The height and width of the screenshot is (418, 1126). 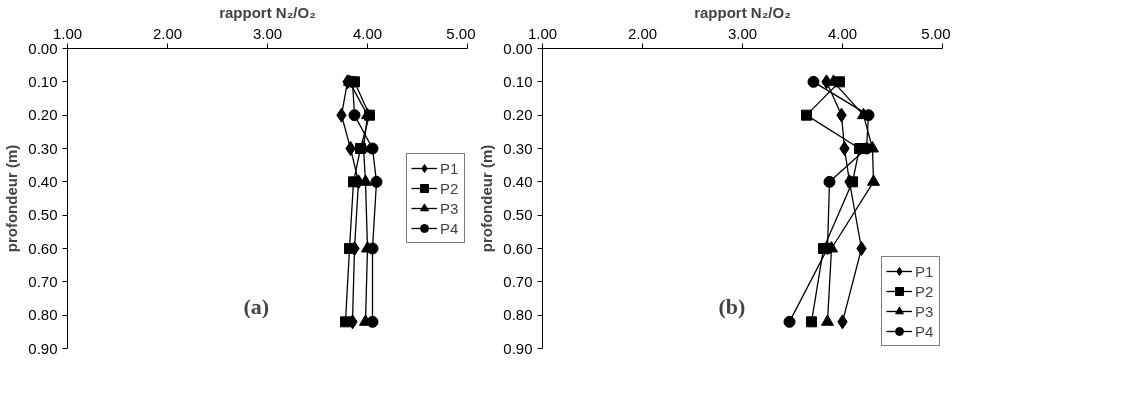 I want to click on annotation: (a), so click(x=256, y=306).